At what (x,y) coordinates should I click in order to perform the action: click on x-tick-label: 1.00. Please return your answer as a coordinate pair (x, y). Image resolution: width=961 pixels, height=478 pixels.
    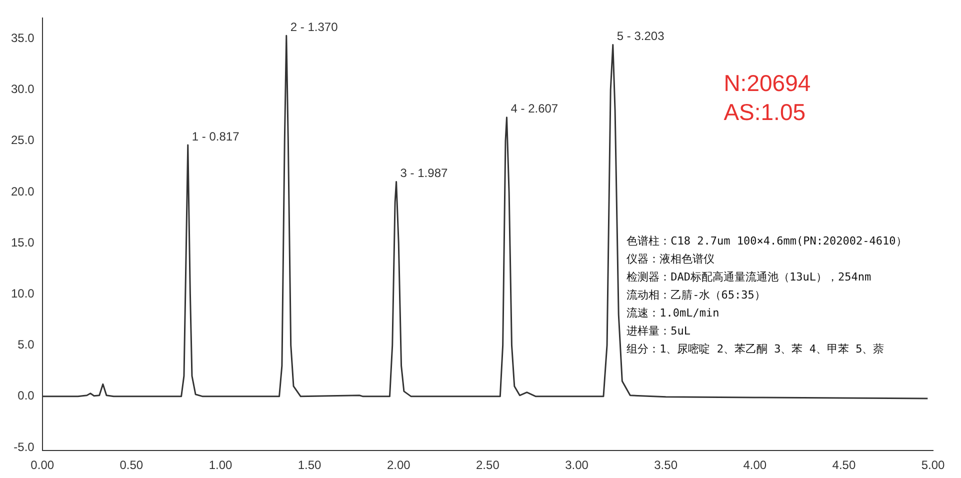
    Looking at the image, I should click on (220, 465).